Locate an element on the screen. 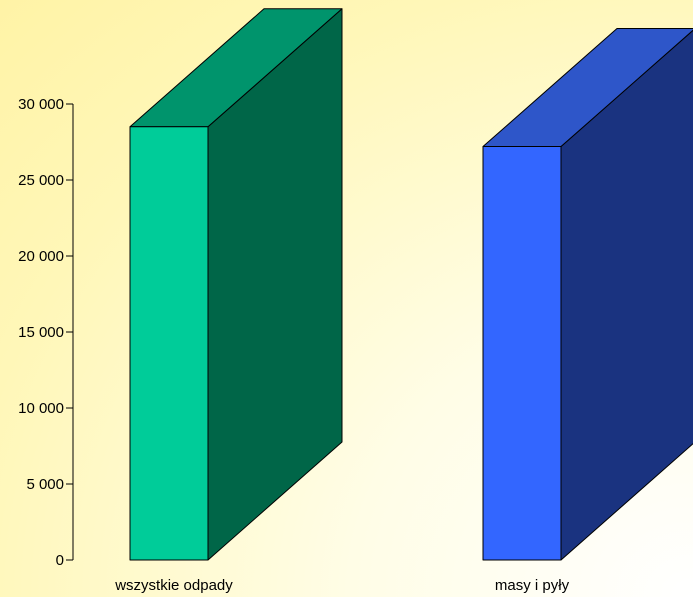 This screenshot has height=597, width=693. x-category-label: wszystkie odpady is located at coordinates (173, 585).